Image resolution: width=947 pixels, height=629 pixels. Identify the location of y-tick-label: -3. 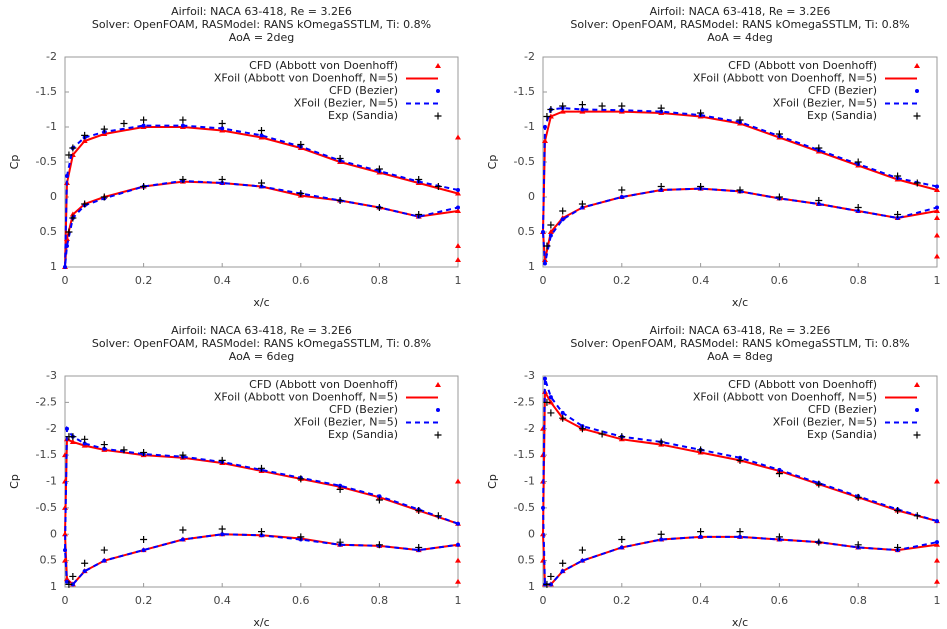
(529, 375).